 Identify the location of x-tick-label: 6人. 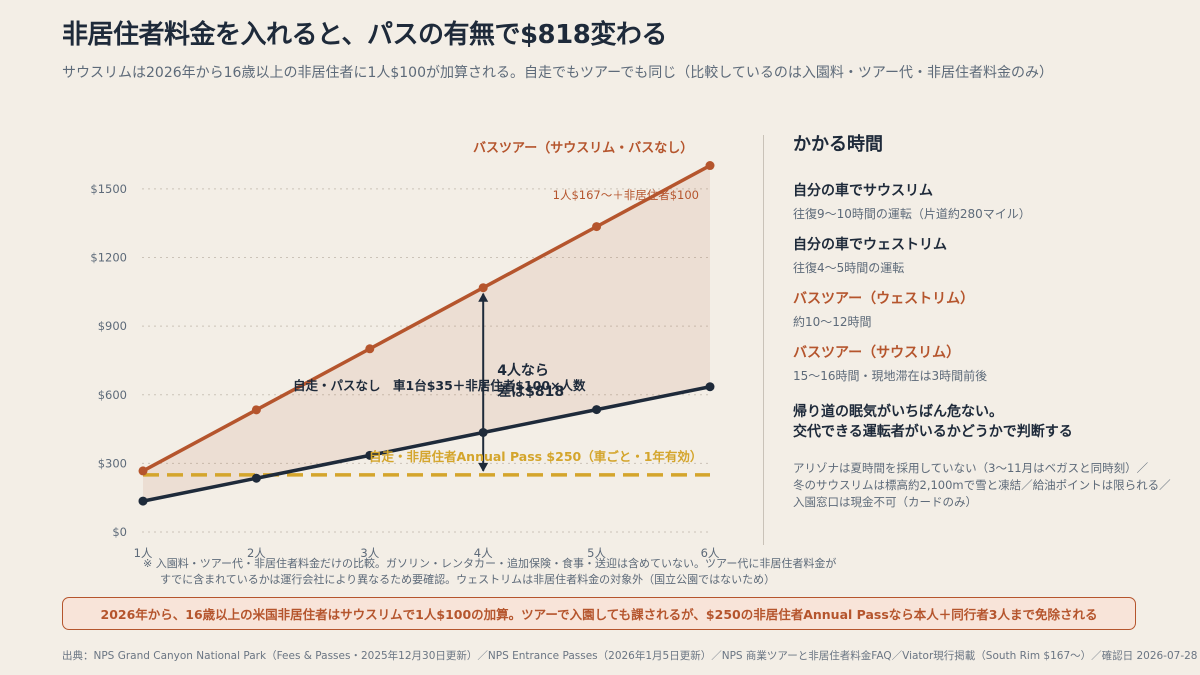
(710, 553).